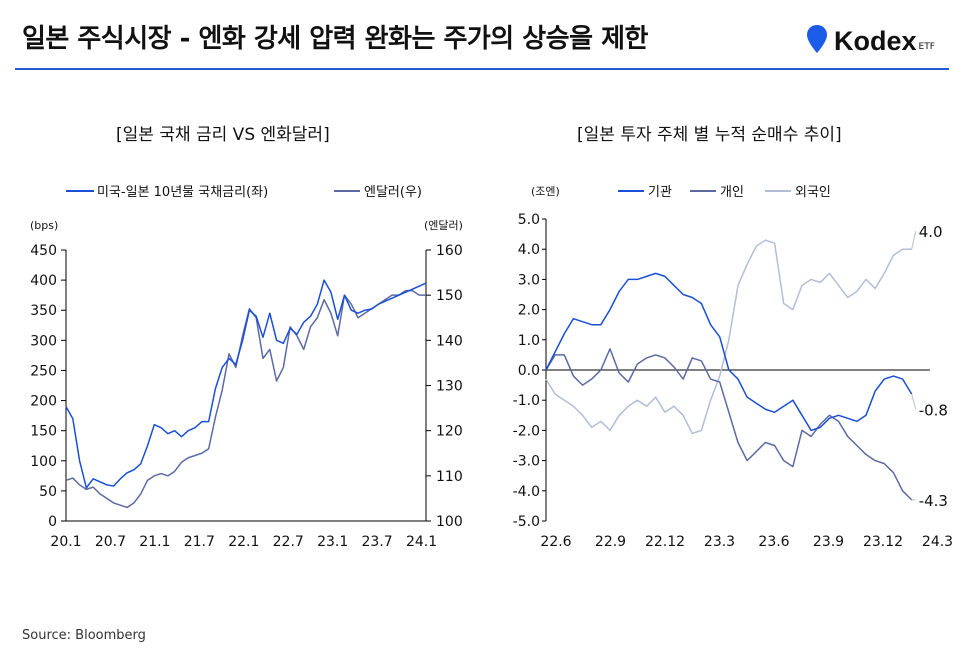 Image resolution: width=969 pixels, height=659 pixels. Describe the element at coordinates (199, 542) in the screenshot. I see `x-tick-label: 21.7` at that location.